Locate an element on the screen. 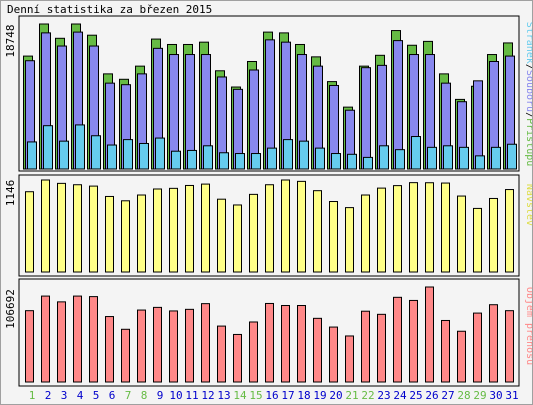 The height and width of the screenshot is (405, 533). y-max-label-2: 1146 is located at coordinates (10, 193).